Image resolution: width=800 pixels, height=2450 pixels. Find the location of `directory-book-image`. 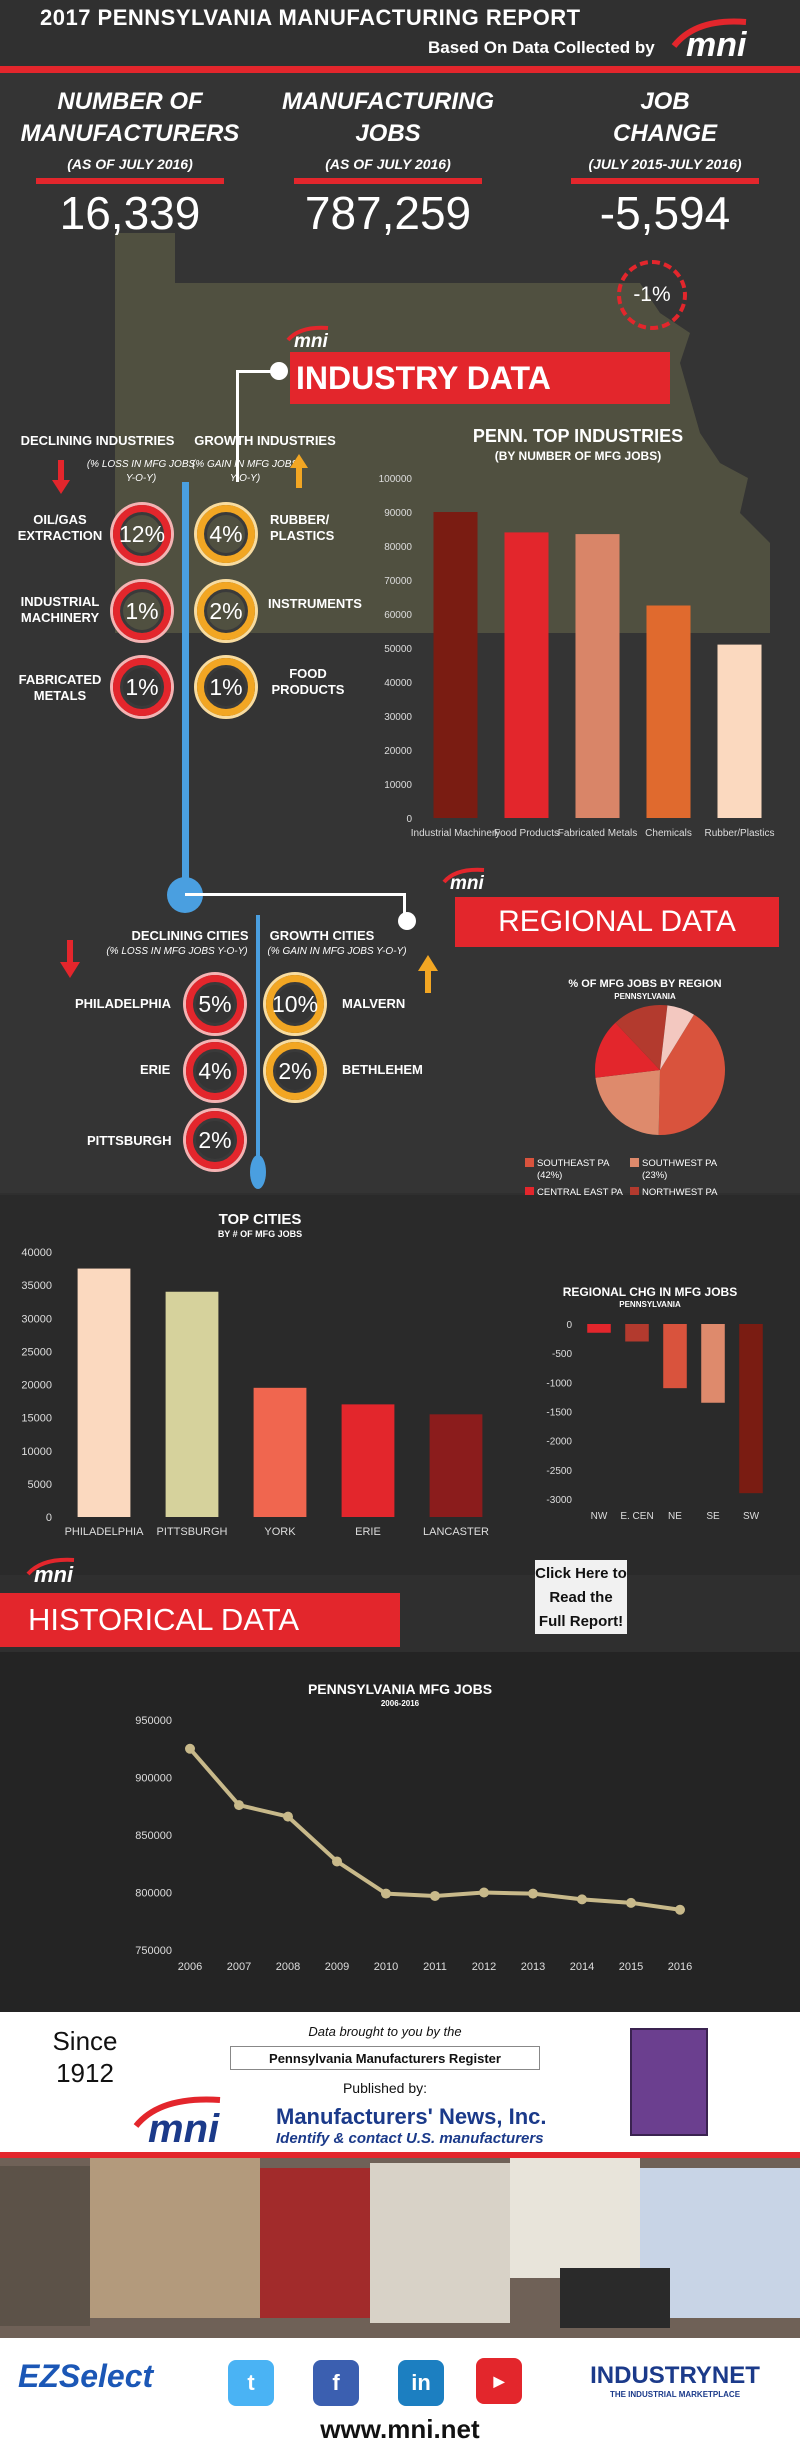

directory-book-image is located at coordinates (669, 2082).